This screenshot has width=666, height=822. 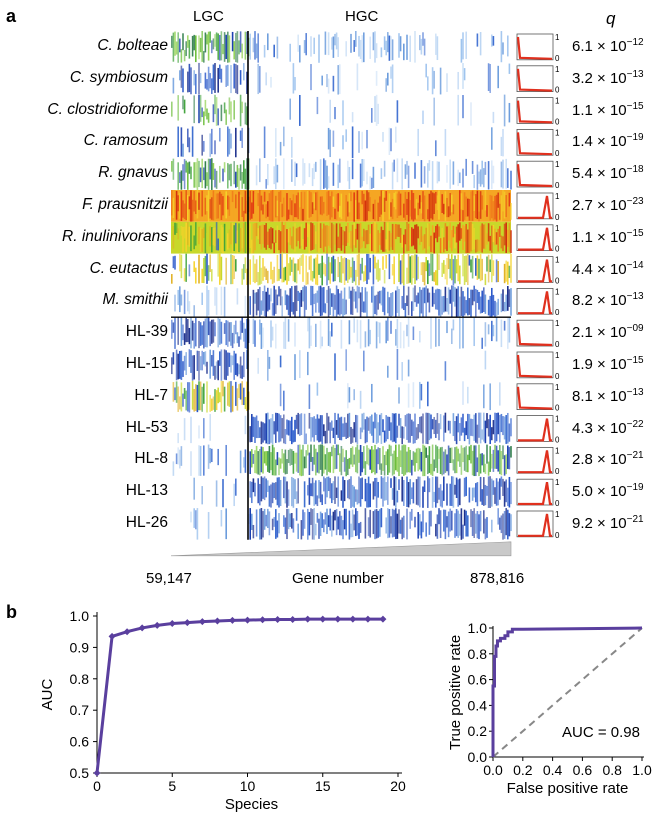 I want to click on roc-y-tick-label: 0.0, so click(x=478, y=757).